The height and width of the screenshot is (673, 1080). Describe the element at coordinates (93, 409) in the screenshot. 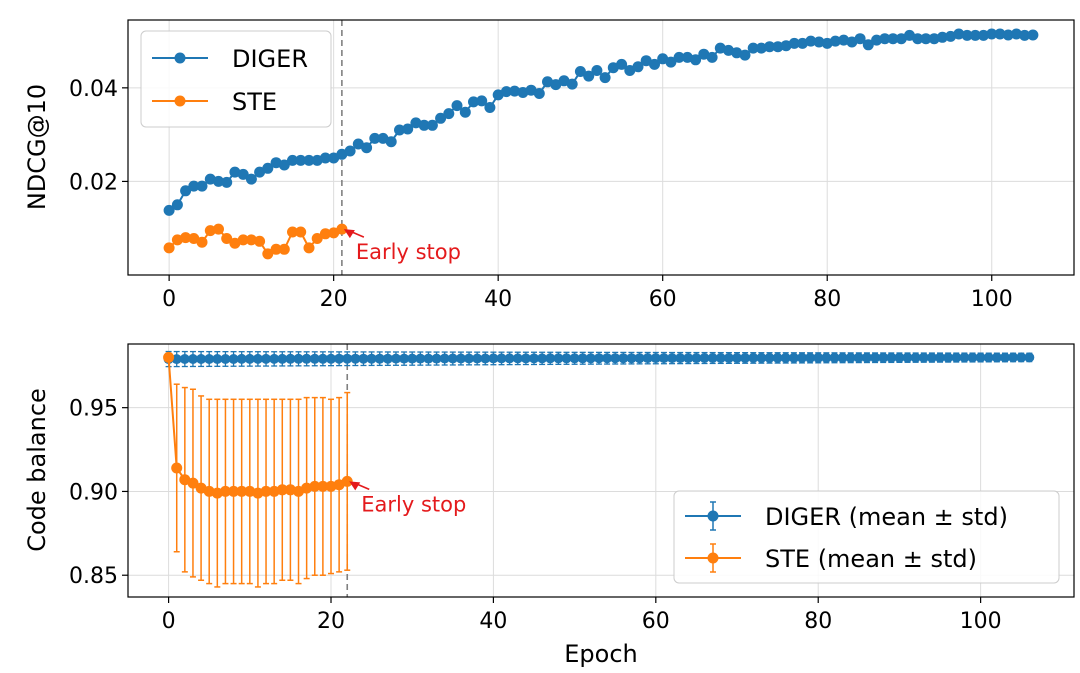

I see `bot-y-tick-label: 0.95` at that location.